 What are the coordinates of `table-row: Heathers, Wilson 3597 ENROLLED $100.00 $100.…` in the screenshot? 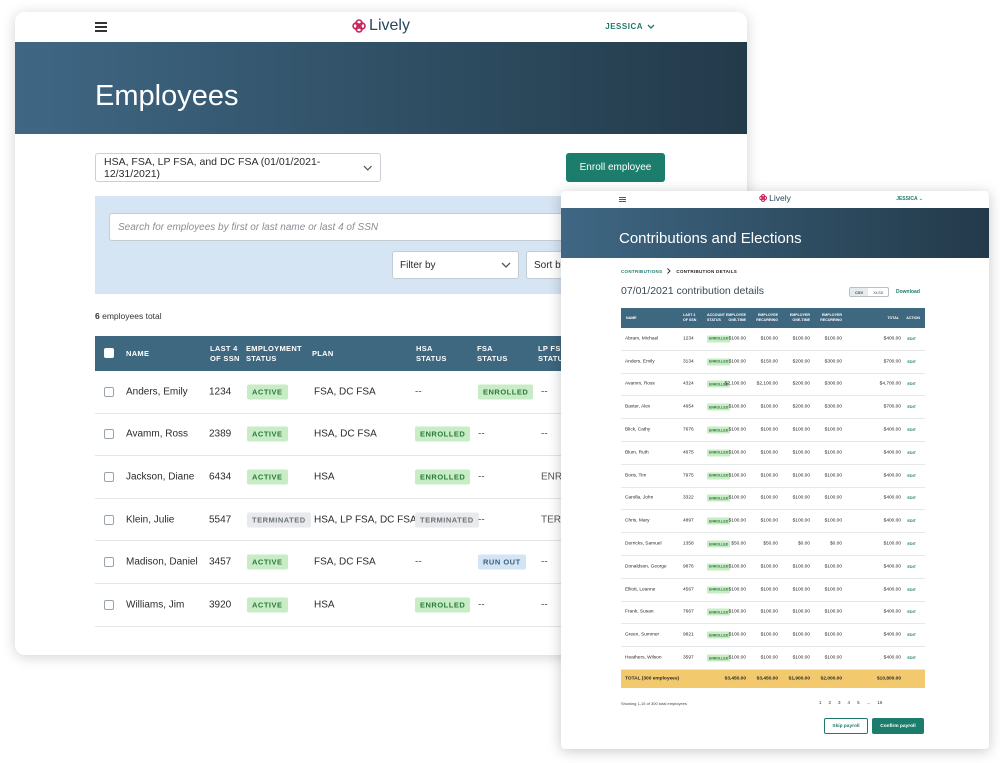 It's located at (773, 658).